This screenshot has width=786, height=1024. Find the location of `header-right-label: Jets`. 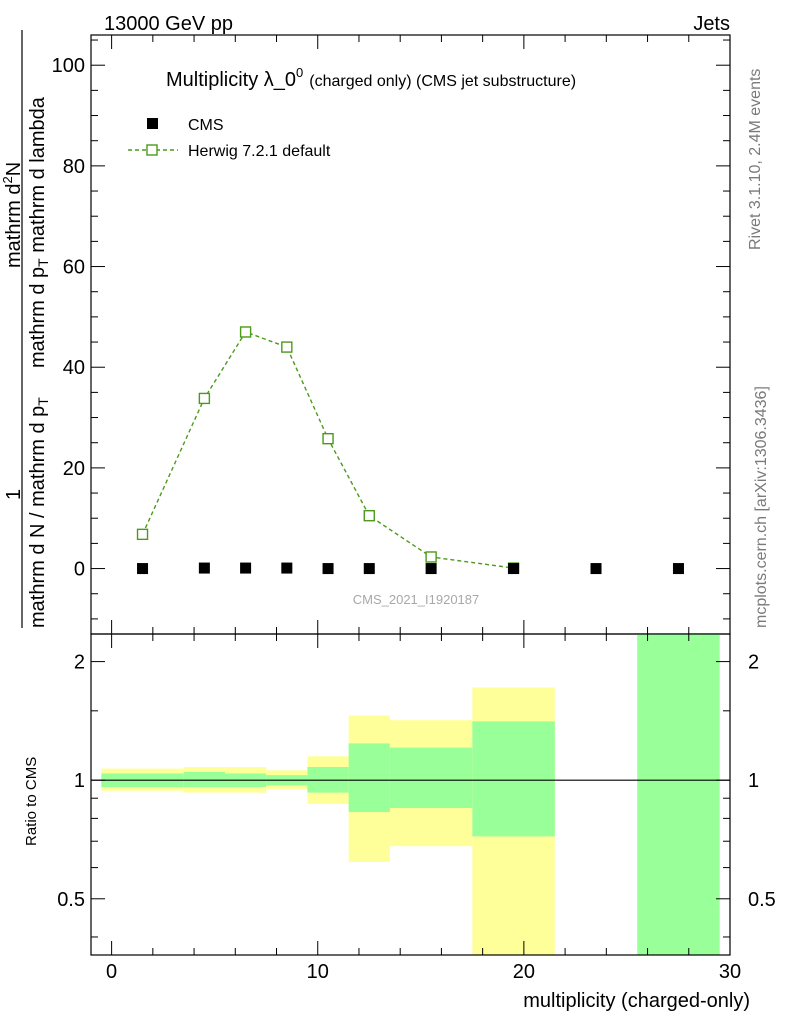

header-right-label: Jets is located at coordinates (711, 24).